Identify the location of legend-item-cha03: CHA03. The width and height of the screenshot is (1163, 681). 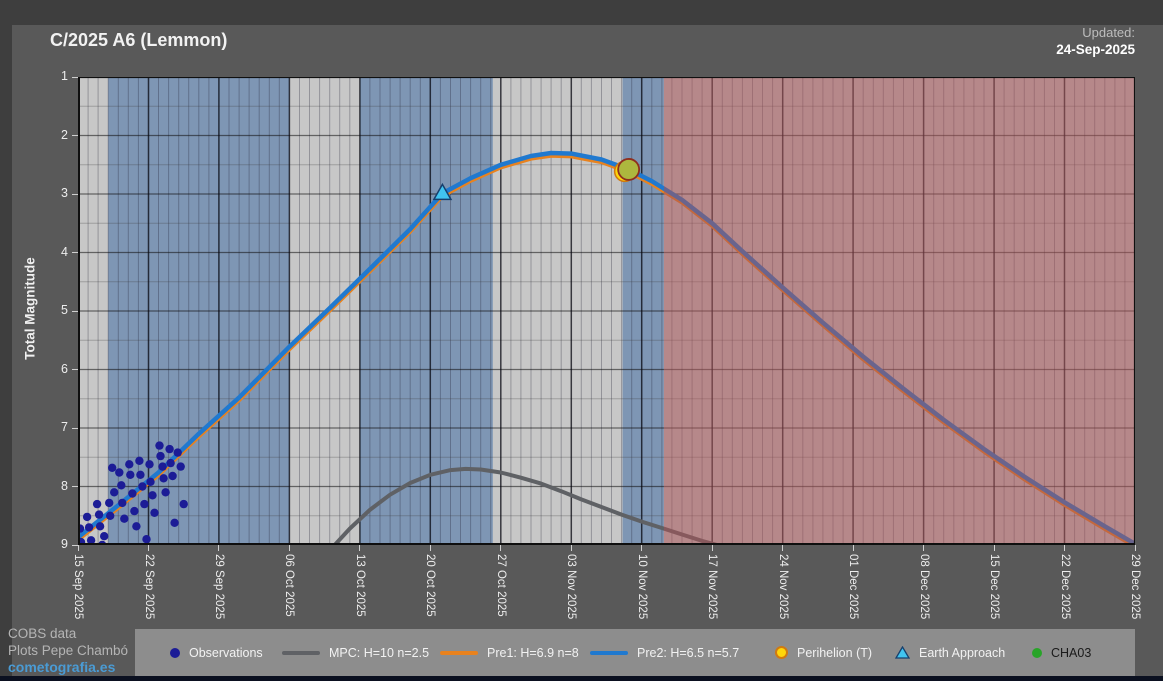
(1061, 652).